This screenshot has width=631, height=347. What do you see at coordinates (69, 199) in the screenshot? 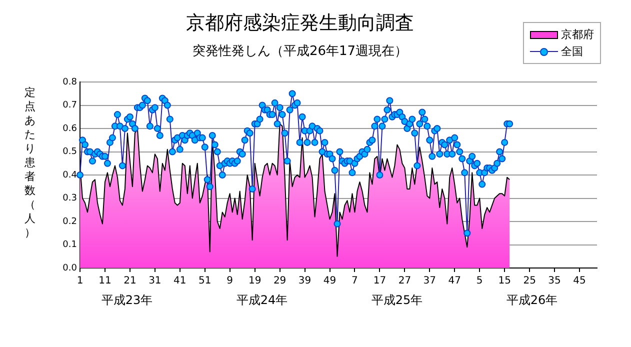
I see `y-tick-label: 0.3` at bounding box center [69, 199].